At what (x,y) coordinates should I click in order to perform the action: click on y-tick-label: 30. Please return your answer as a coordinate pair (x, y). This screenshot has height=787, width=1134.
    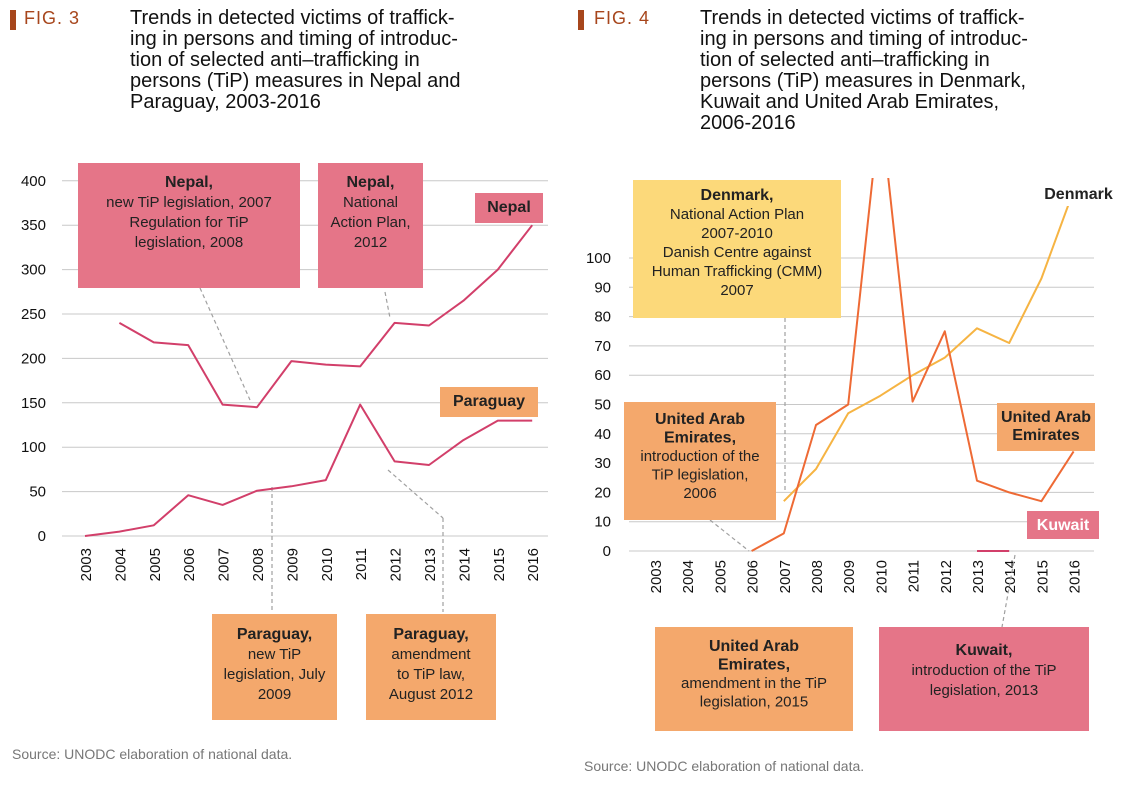
    Looking at the image, I should click on (602, 463).